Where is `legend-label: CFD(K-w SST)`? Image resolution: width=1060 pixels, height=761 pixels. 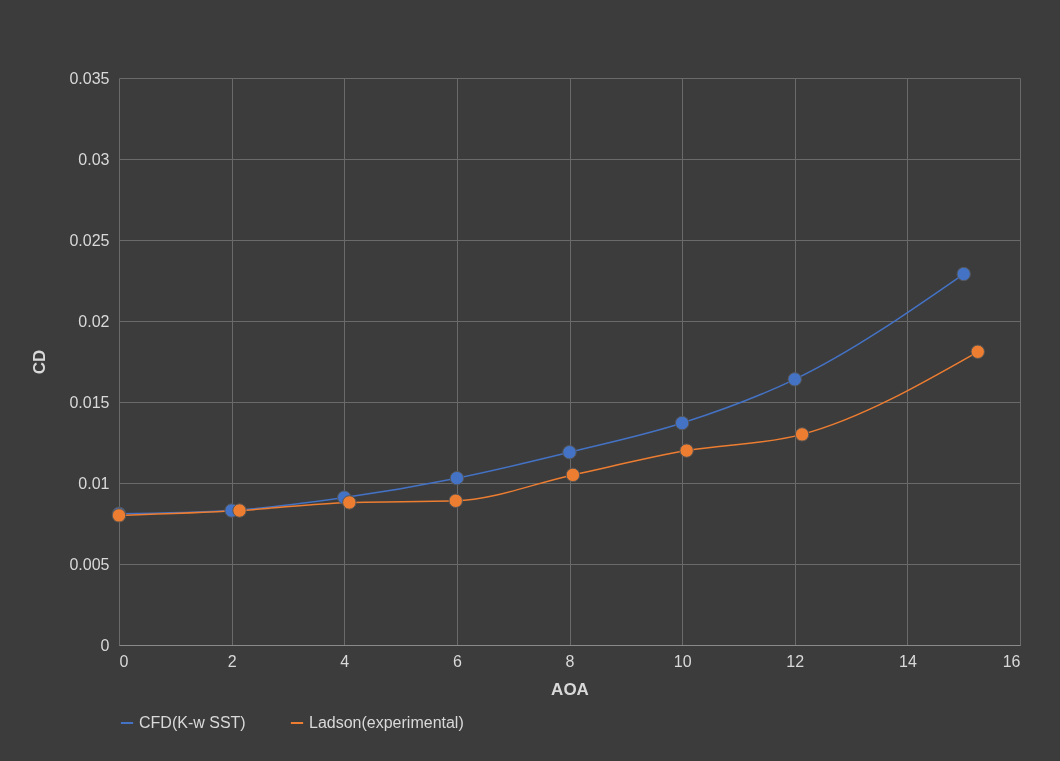 legend-label: CFD(K-w SST) is located at coordinates (192, 722).